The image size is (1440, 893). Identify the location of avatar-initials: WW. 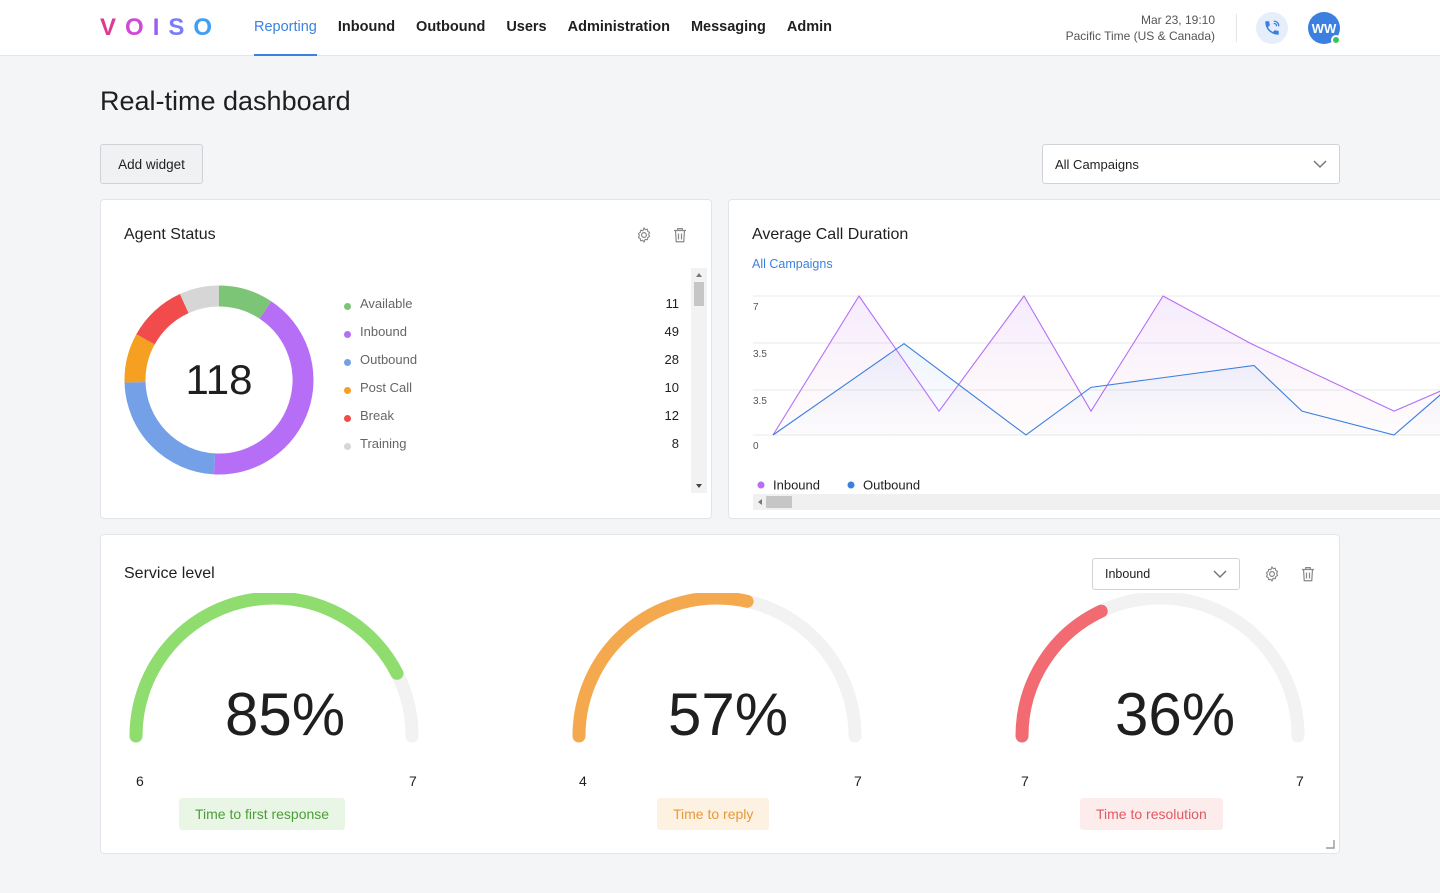
(1324, 28).